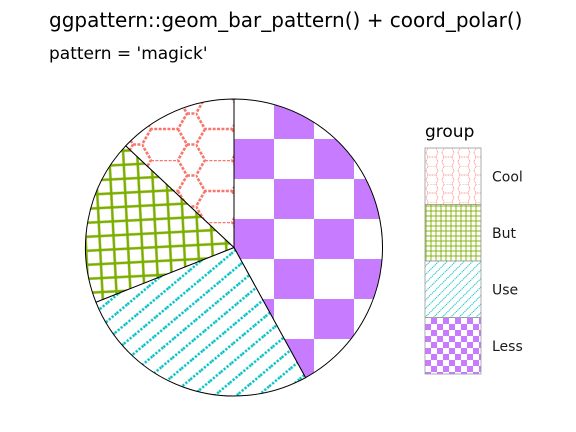  What do you see at coordinates (453, 289) in the screenshot?
I see `legend-key-use` at bounding box center [453, 289].